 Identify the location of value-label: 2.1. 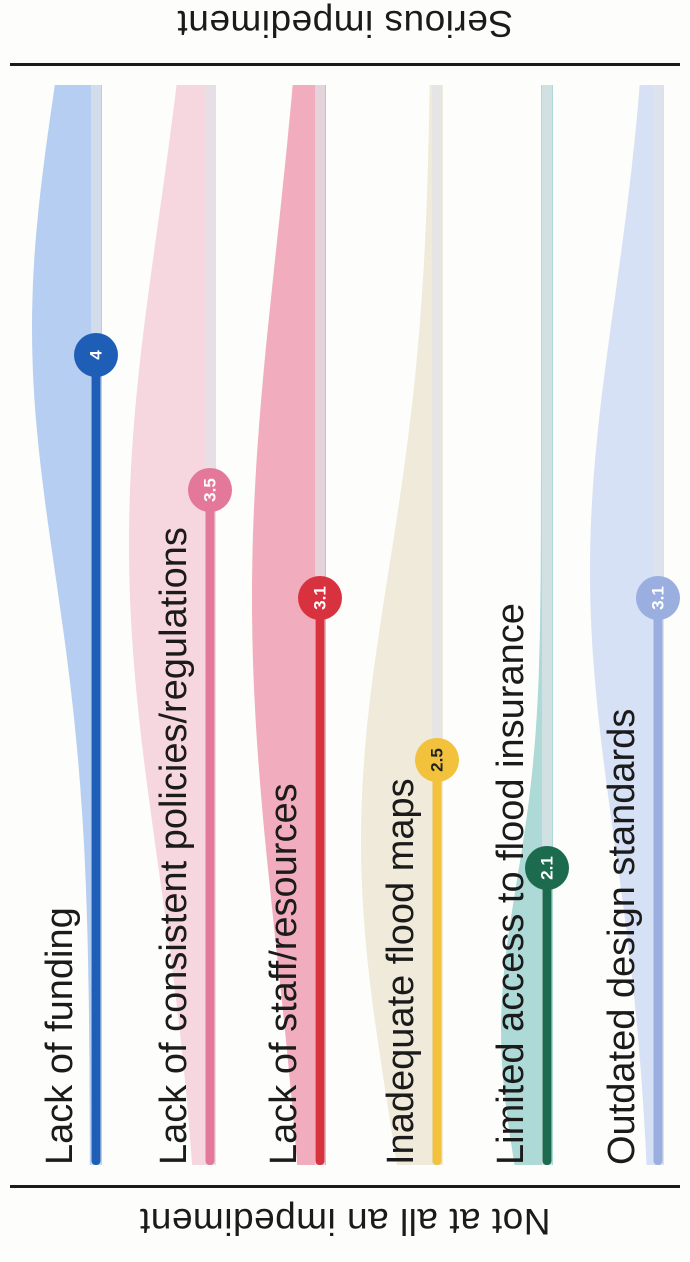
(547, 868).